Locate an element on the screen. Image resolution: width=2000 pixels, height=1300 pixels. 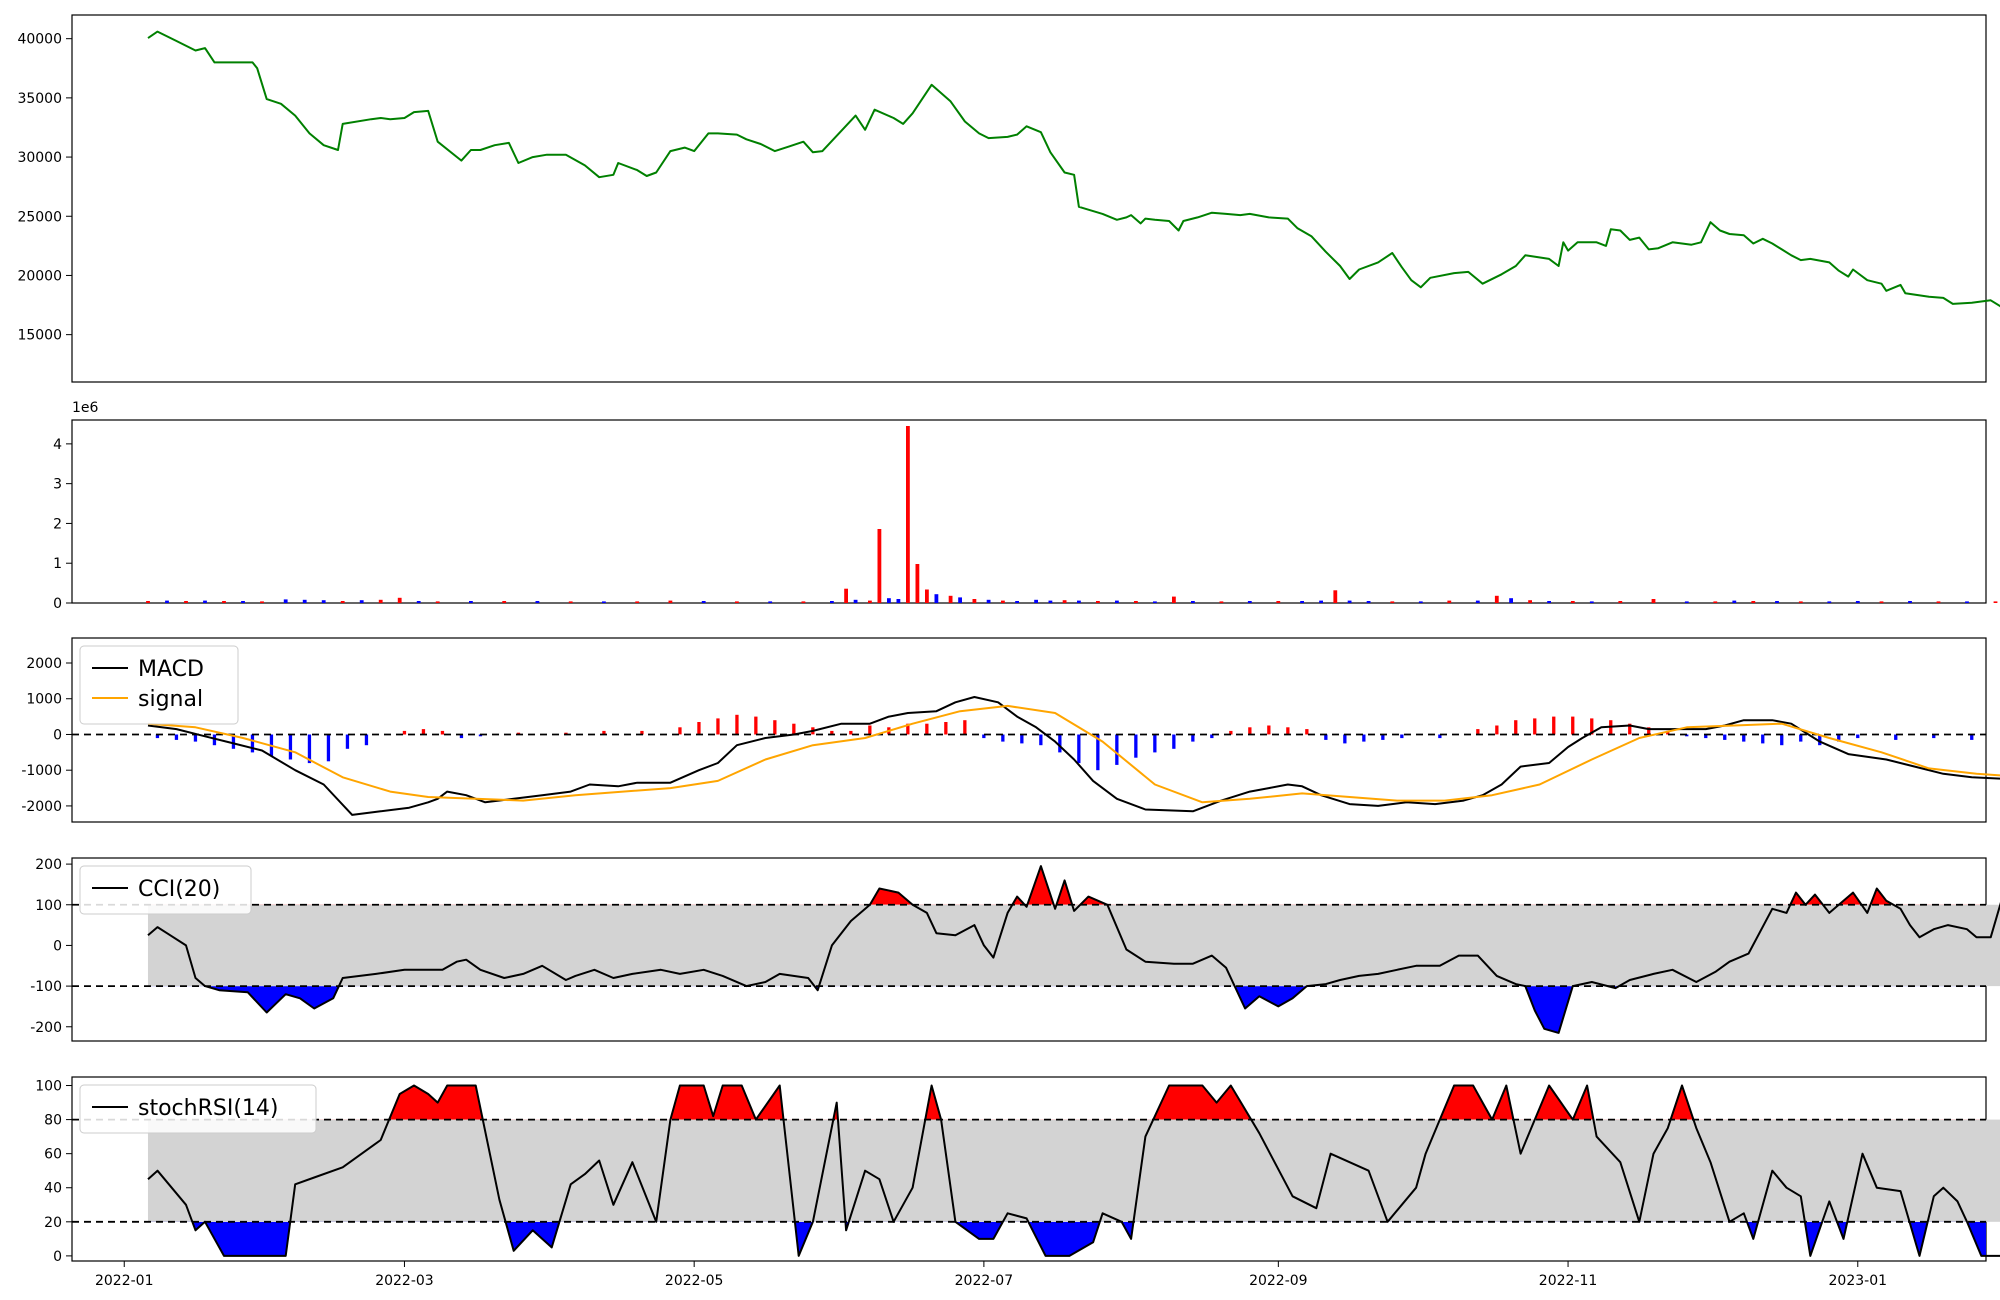
volume-axis-tick-label: 3 is located at coordinates (57, 485).